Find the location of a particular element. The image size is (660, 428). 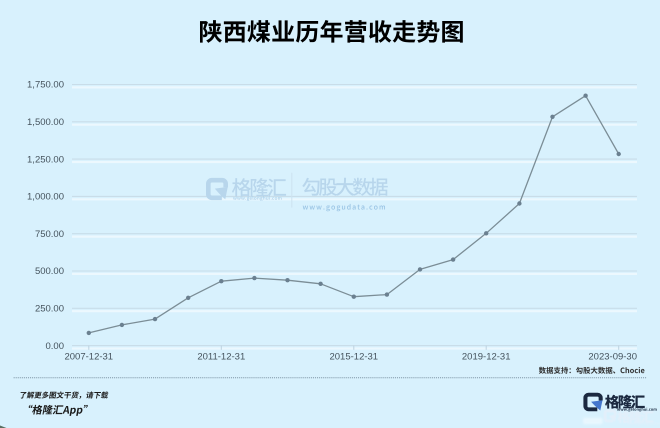

svg-text: 1,500.00 is located at coordinates (45, 122).